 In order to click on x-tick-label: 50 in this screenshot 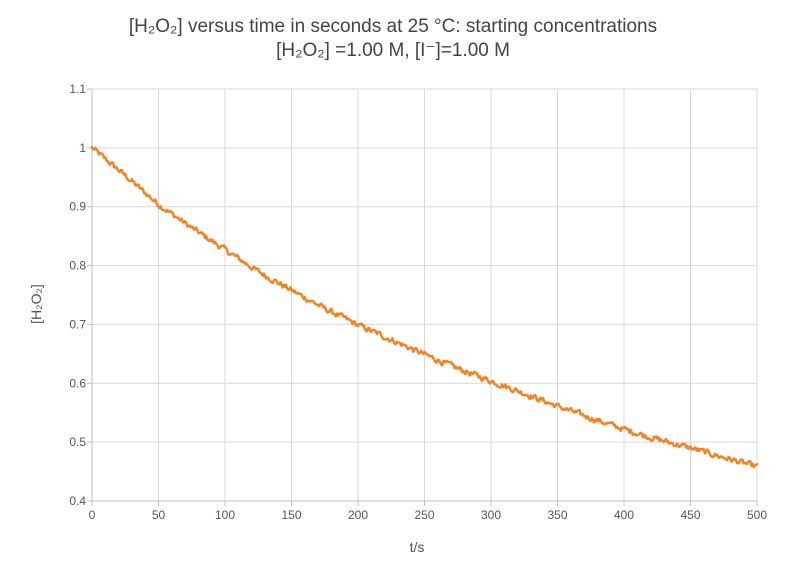, I will do `click(159, 515)`.